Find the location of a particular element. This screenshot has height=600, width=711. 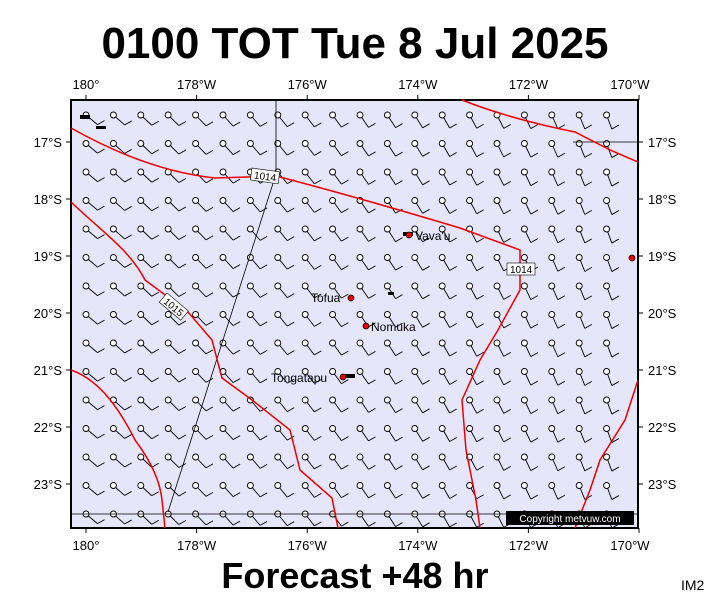

lat-label: 17°S is located at coordinates (48, 142).